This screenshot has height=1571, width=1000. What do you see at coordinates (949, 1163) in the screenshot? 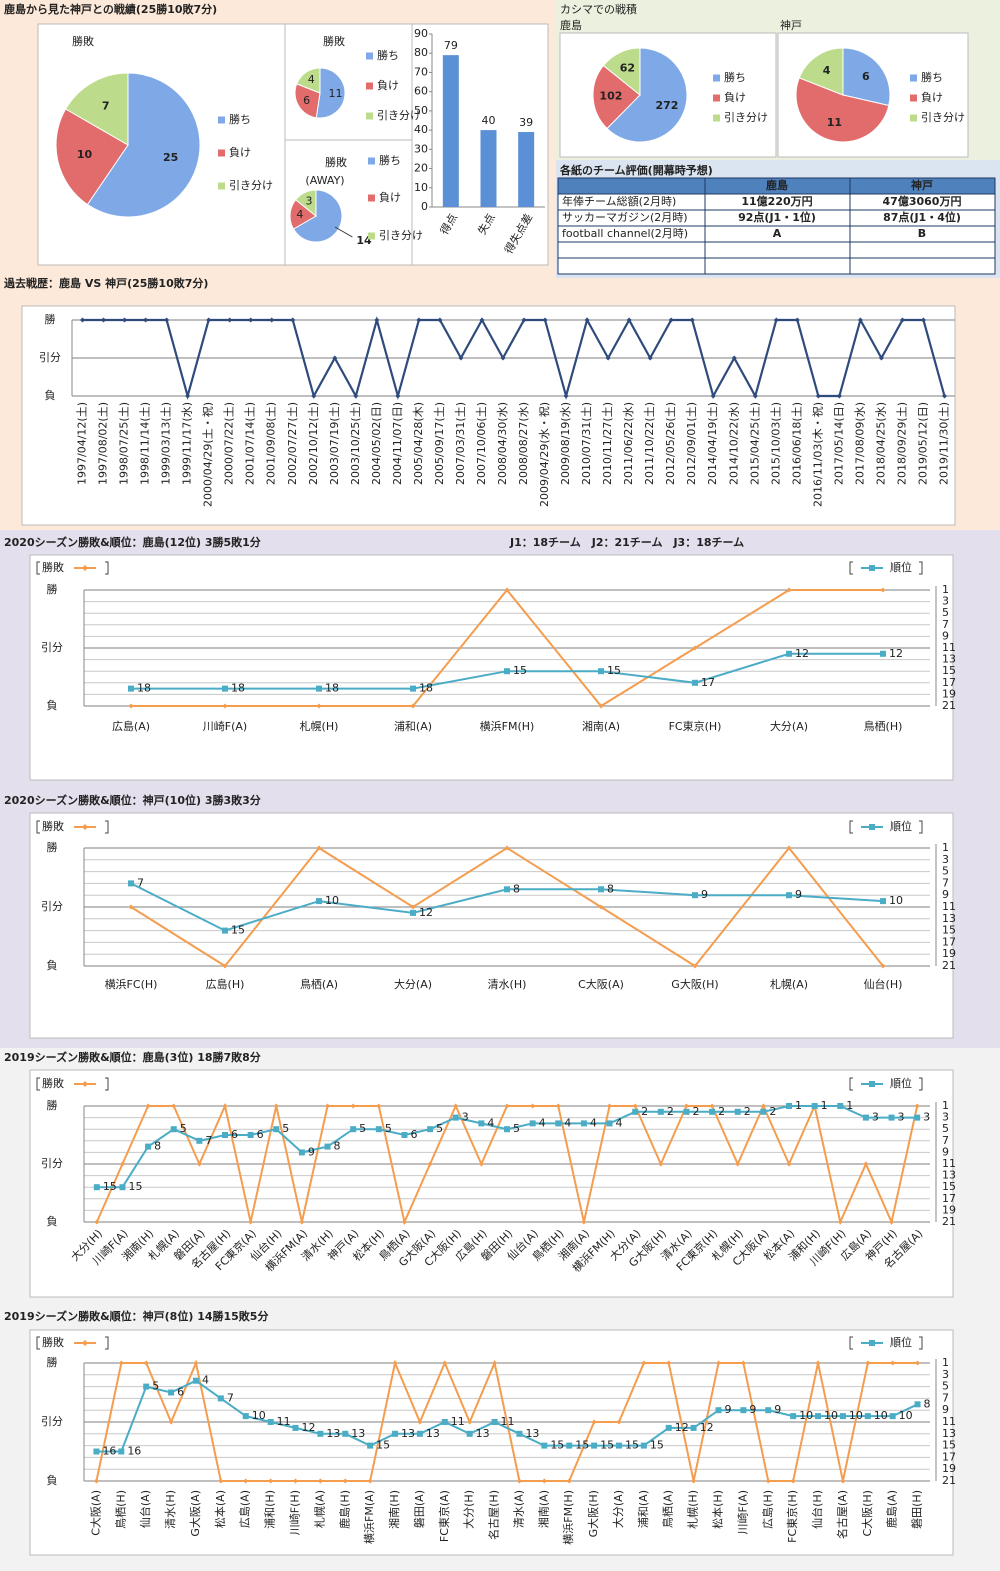
I see `y2-tick-label: 11` at bounding box center [949, 1163].